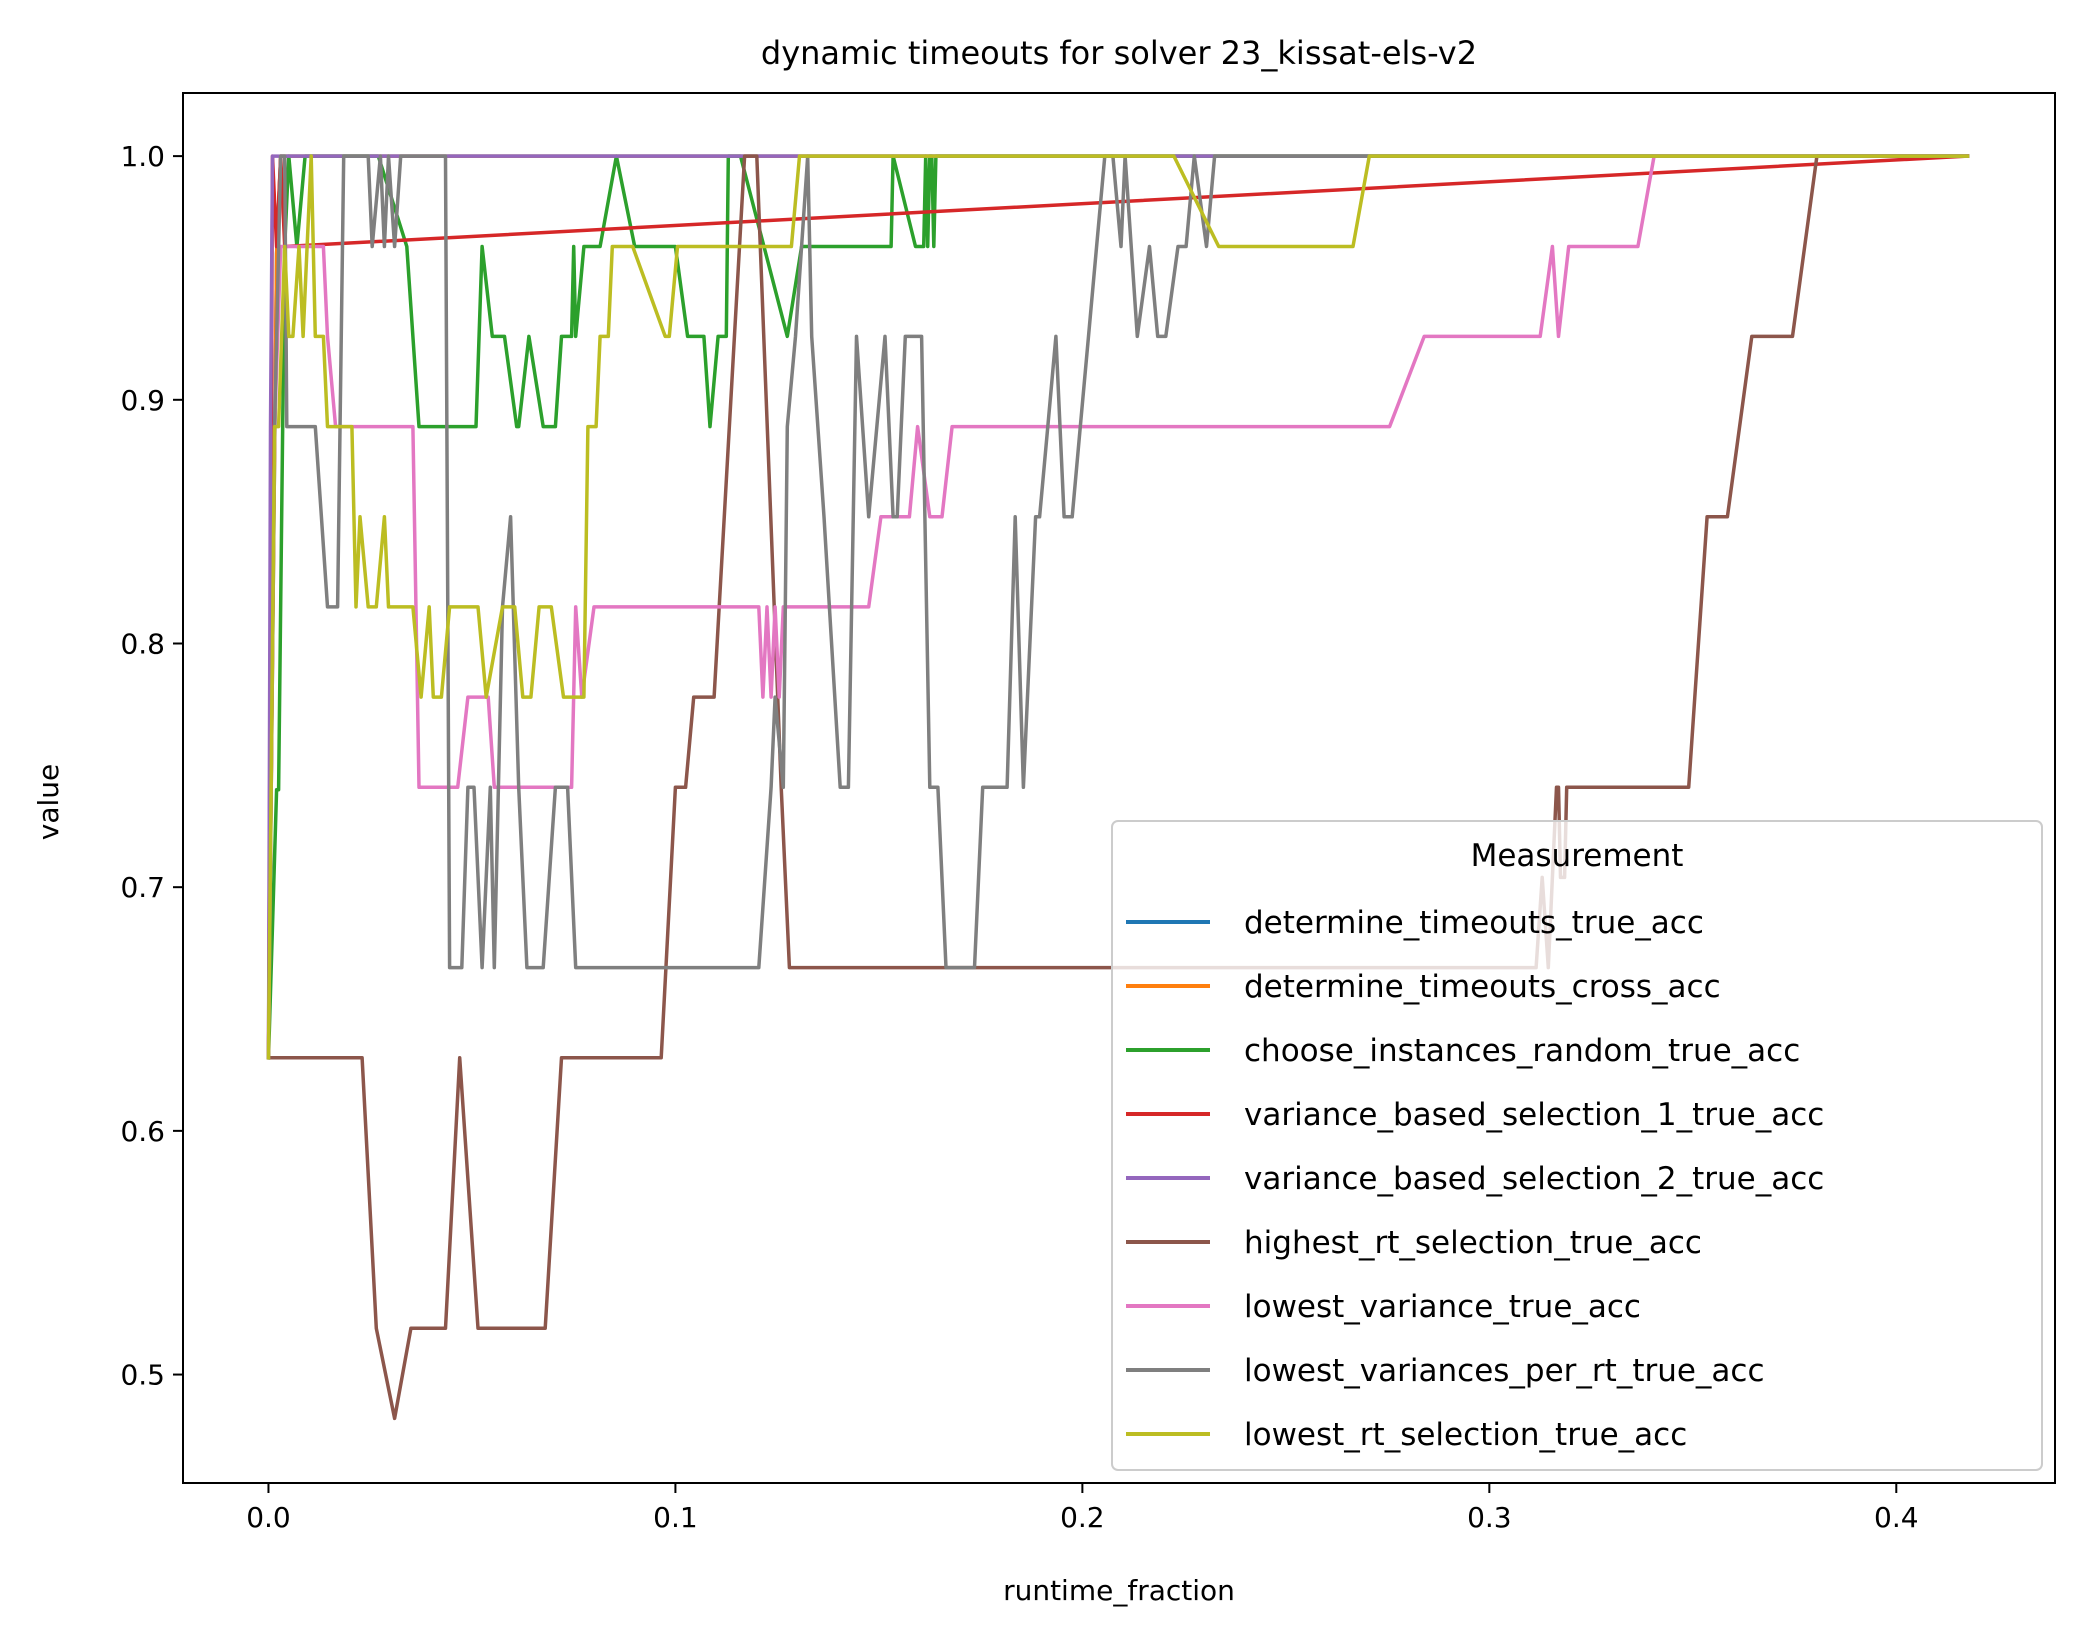 The height and width of the screenshot is (1644, 2074). What do you see at coordinates (1896, 1517) in the screenshot?
I see `x-tick-label: 0.4` at bounding box center [1896, 1517].